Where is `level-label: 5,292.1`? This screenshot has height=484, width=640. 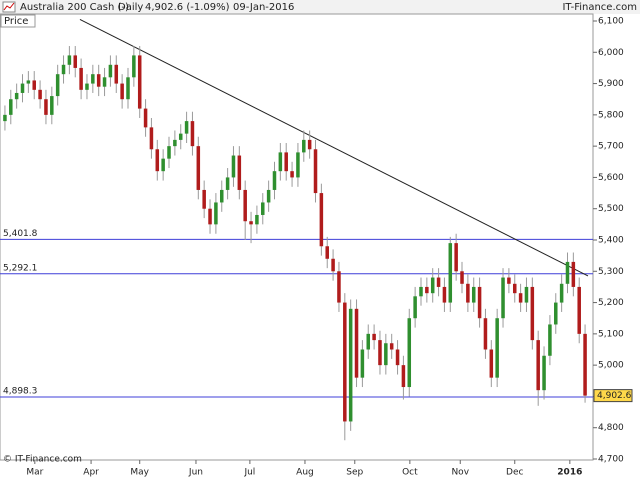 level-label: 5,292.1 is located at coordinates (20, 268).